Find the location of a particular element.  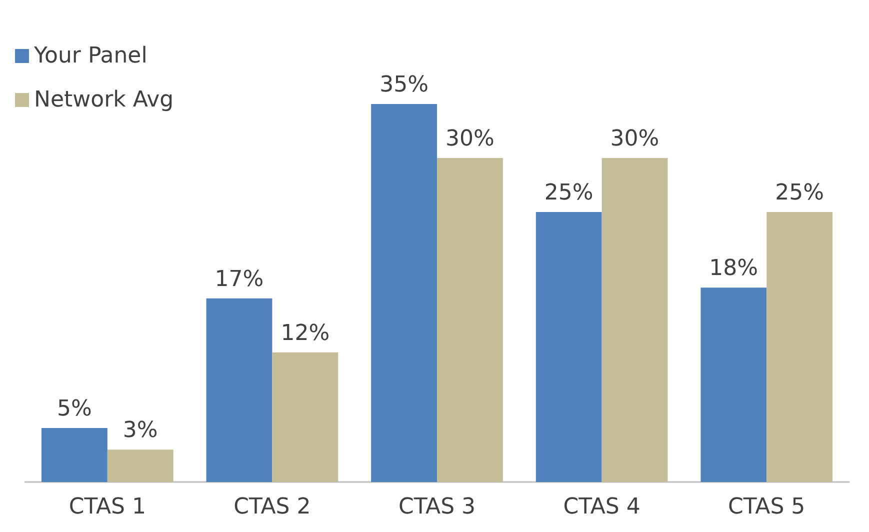

x-tick-label: CTAS 4 is located at coordinates (601, 507).